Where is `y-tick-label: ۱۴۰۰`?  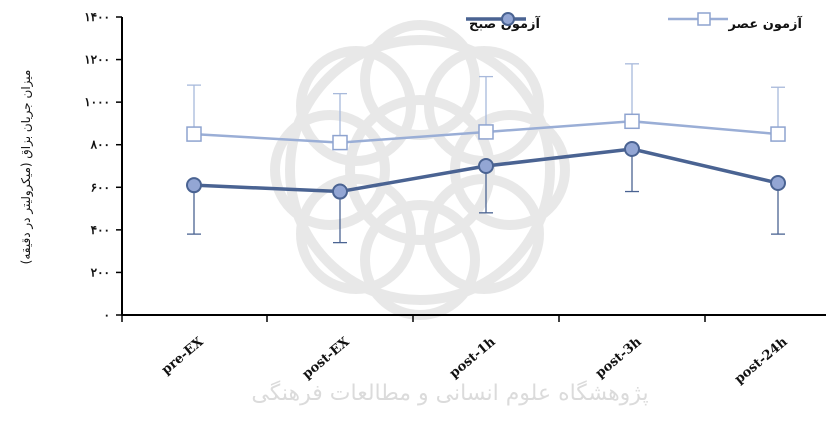
y-tick-label: ۱۴۰۰ is located at coordinates (97, 17).